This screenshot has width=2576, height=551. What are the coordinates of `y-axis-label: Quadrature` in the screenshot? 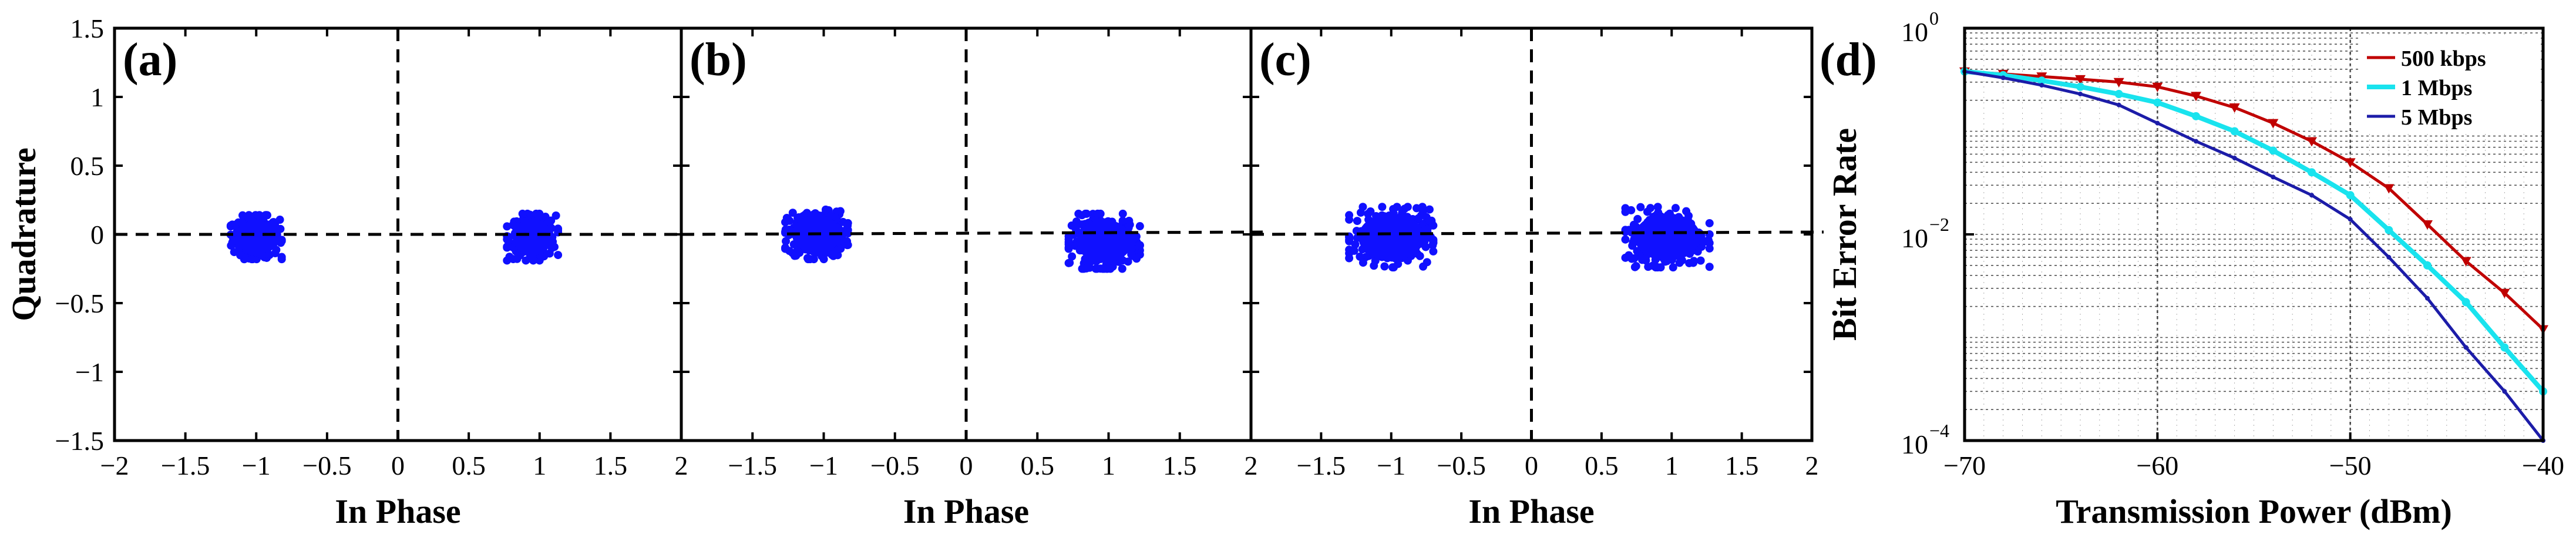 It's located at (24, 234).